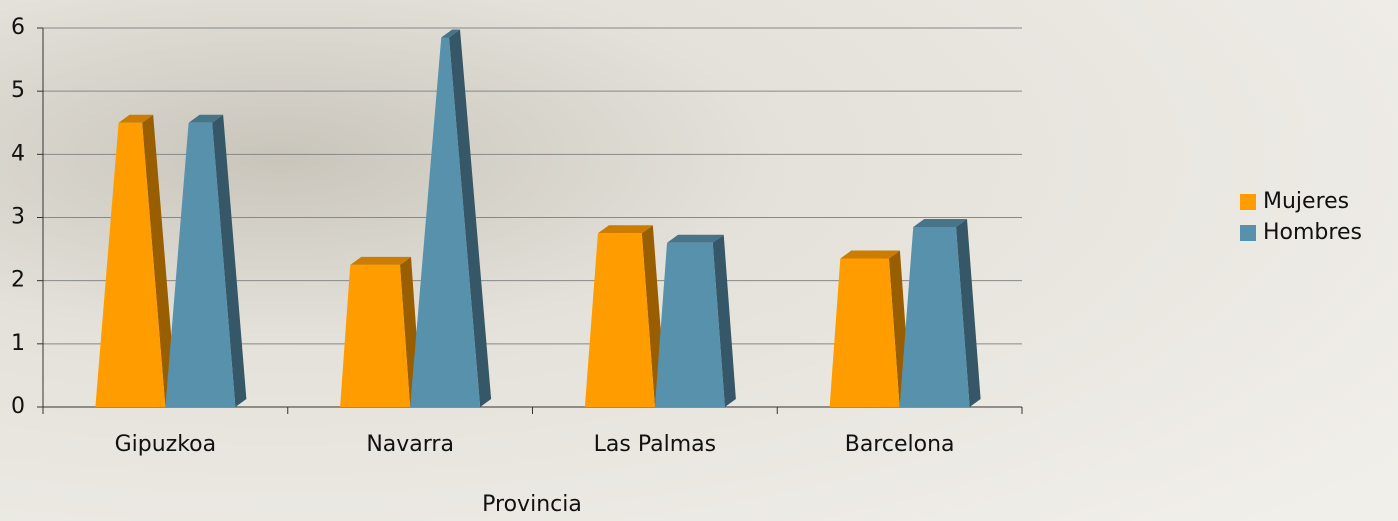  I want to click on y-tick-label: 4, so click(18, 153).